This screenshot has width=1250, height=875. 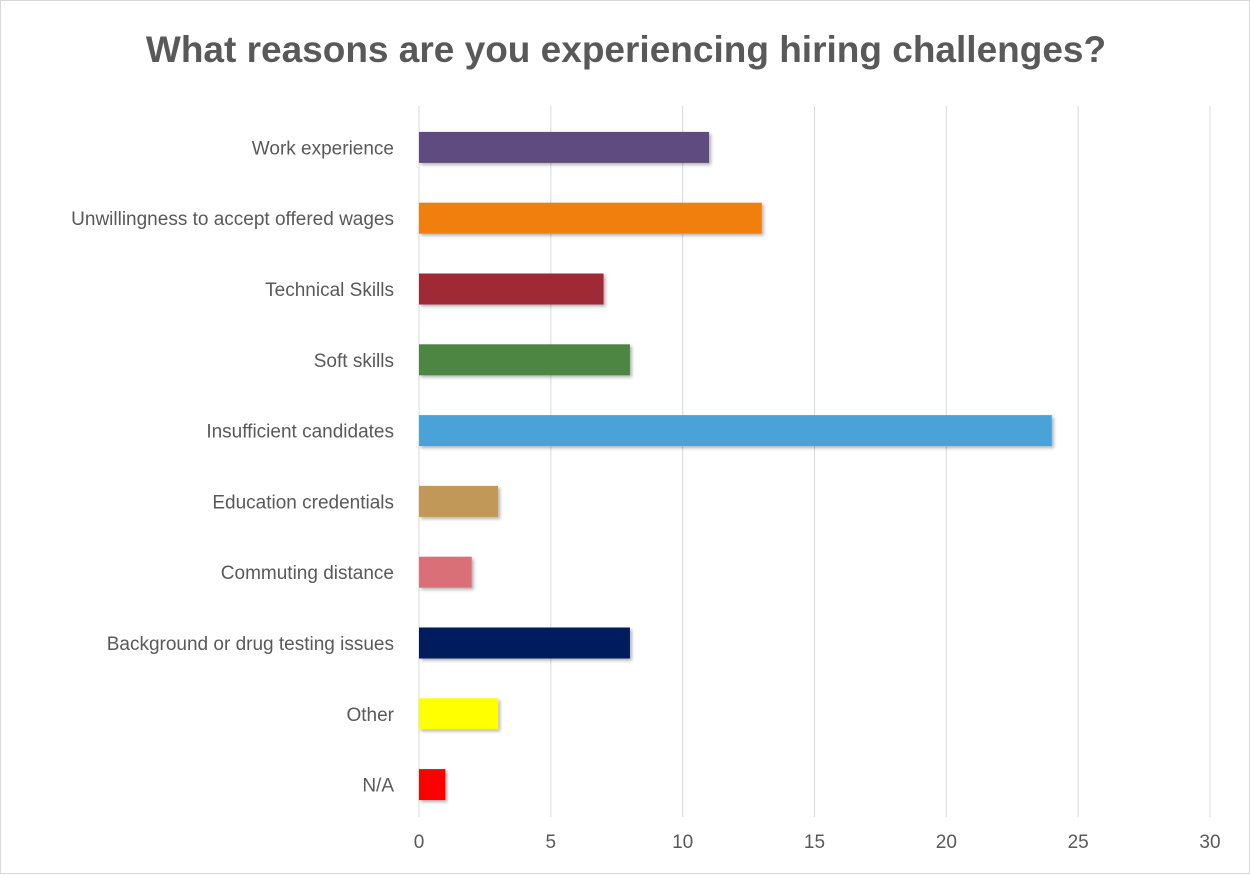 I want to click on x-axis-tick-labels: 0 5 10 15 20 25 30, so click(x=817, y=842).